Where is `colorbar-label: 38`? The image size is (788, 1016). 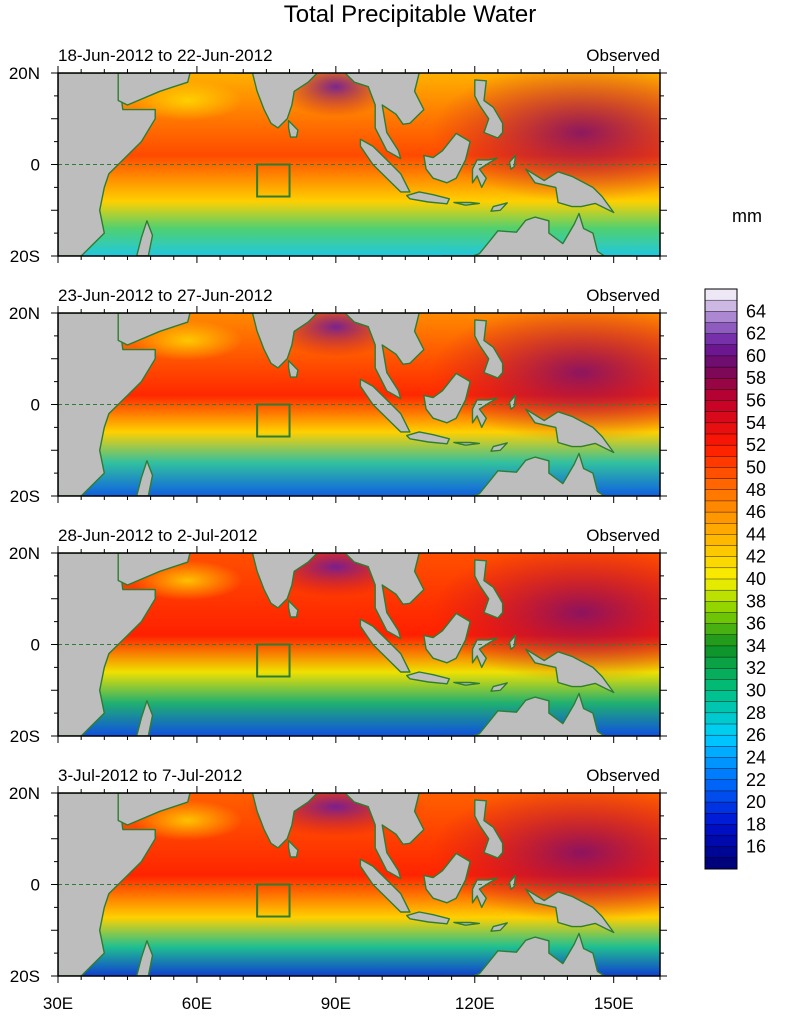
colorbar-label: 38 is located at coordinates (756, 601).